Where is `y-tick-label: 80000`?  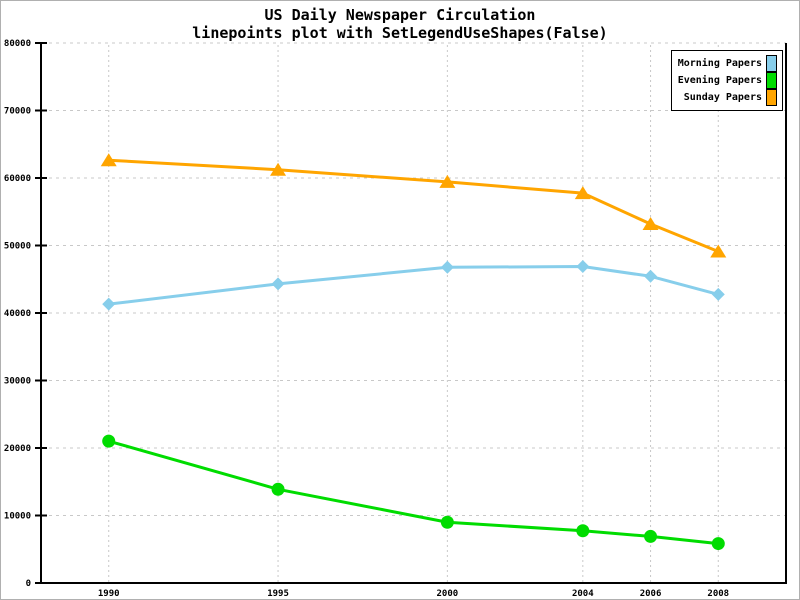 y-tick-label: 80000 is located at coordinates (17, 44).